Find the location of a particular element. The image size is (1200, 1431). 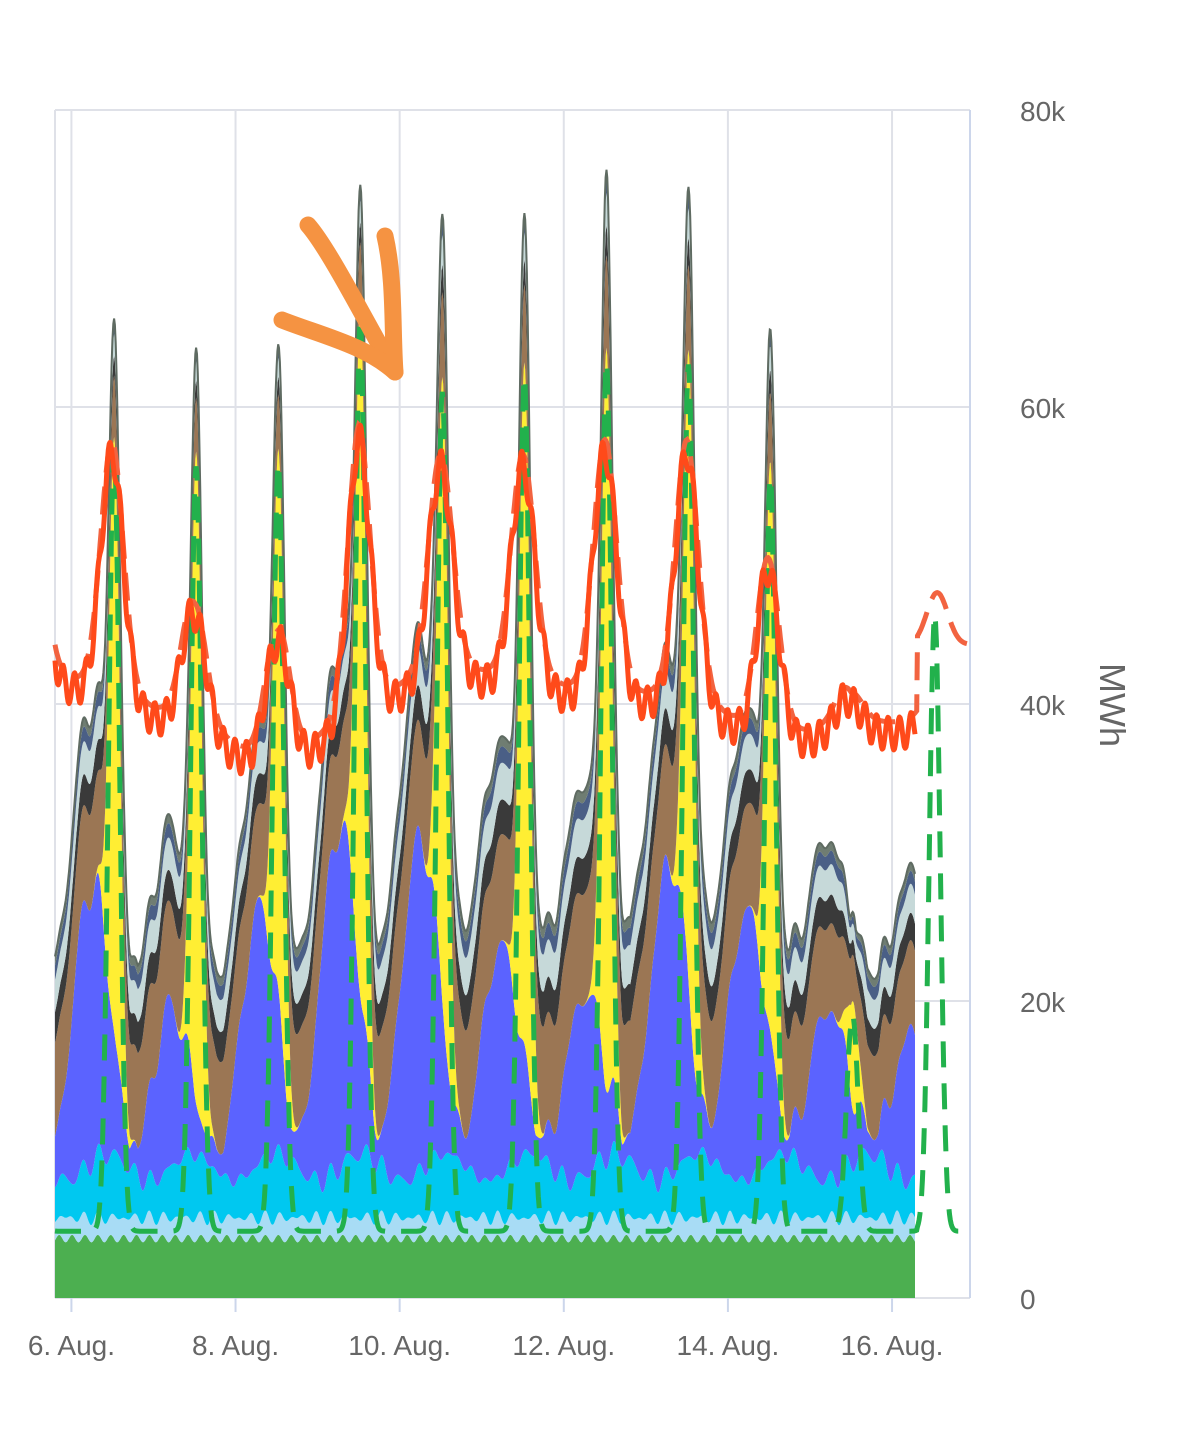

y-tick-label: 80k is located at coordinates (1043, 111).